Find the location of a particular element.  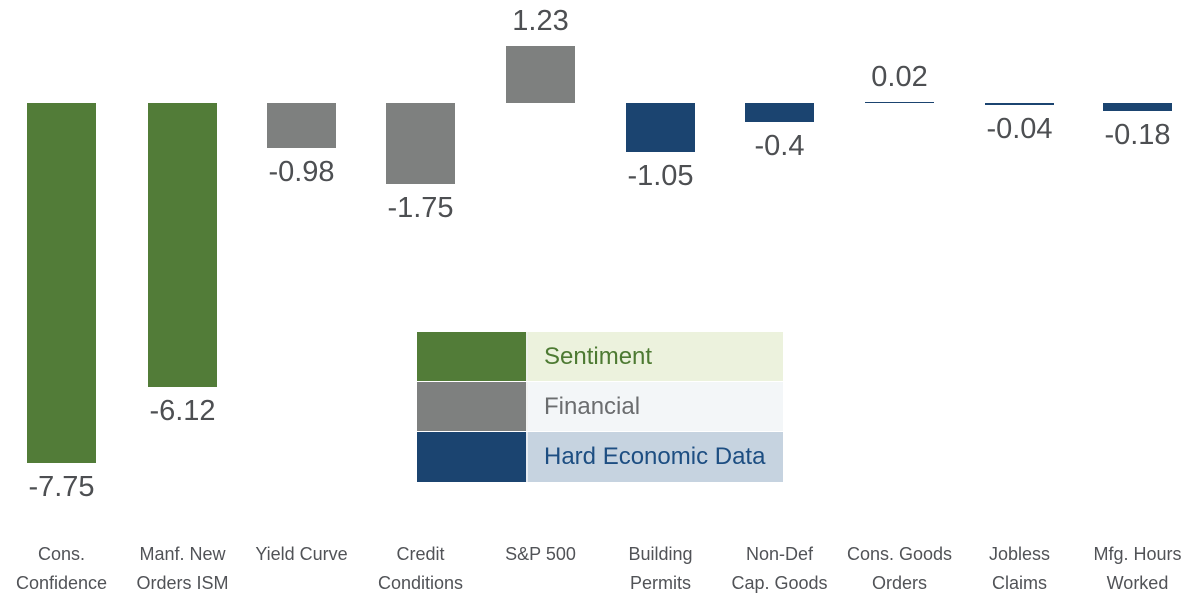

bar-value-label: -0.04 is located at coordinates (1019, 128).